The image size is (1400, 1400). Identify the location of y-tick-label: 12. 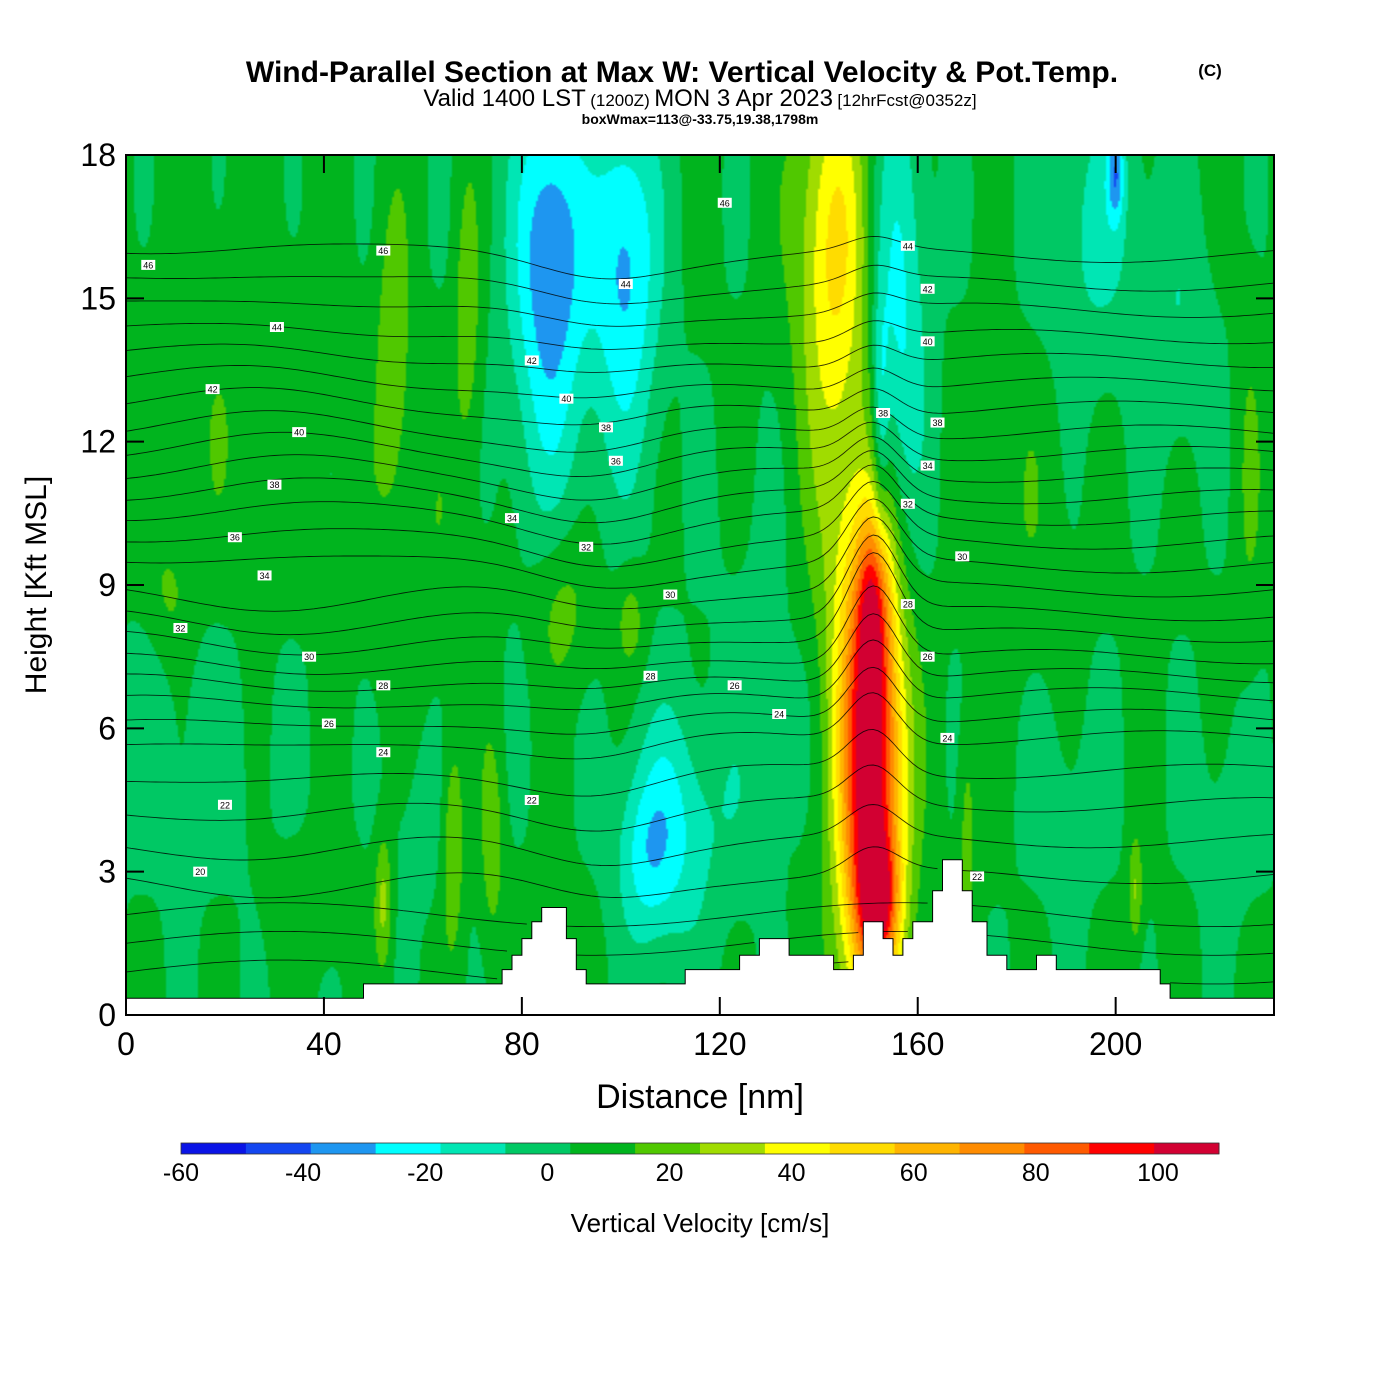
(98, 442).